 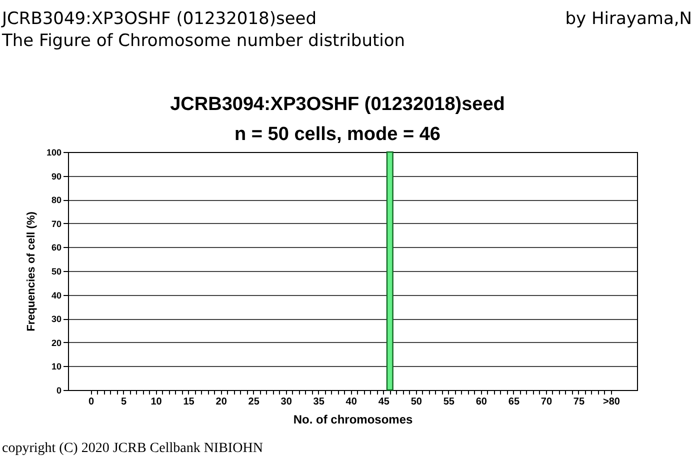 What do you see at coordinates (384, 402) in the screenshot?
I see `x-tick-label: 45` at bounding box center [384, 402].